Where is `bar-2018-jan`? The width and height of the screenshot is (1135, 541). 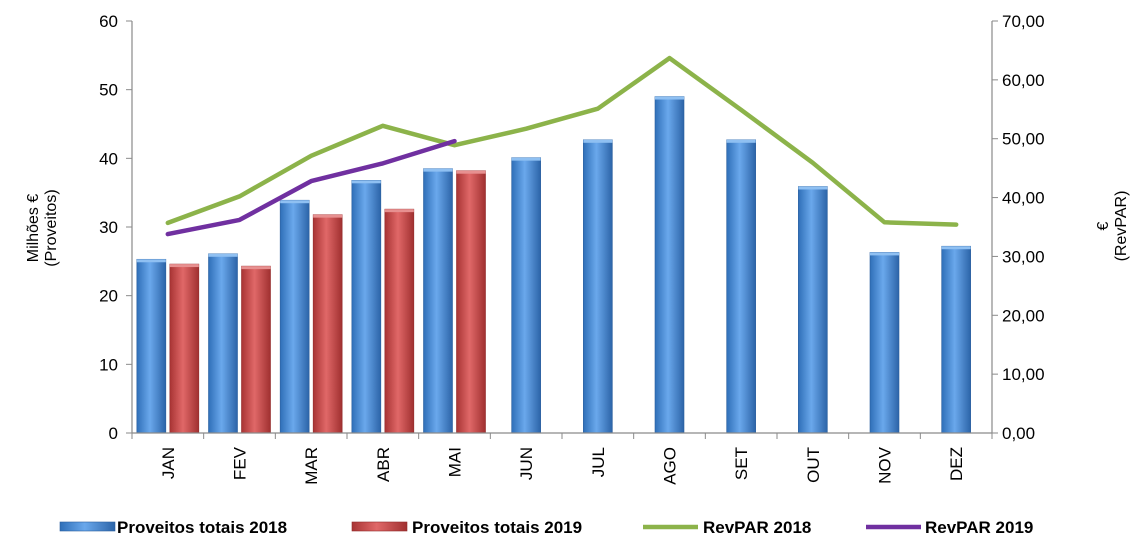
bar-2018-jan is located at coordinates (151, 346).